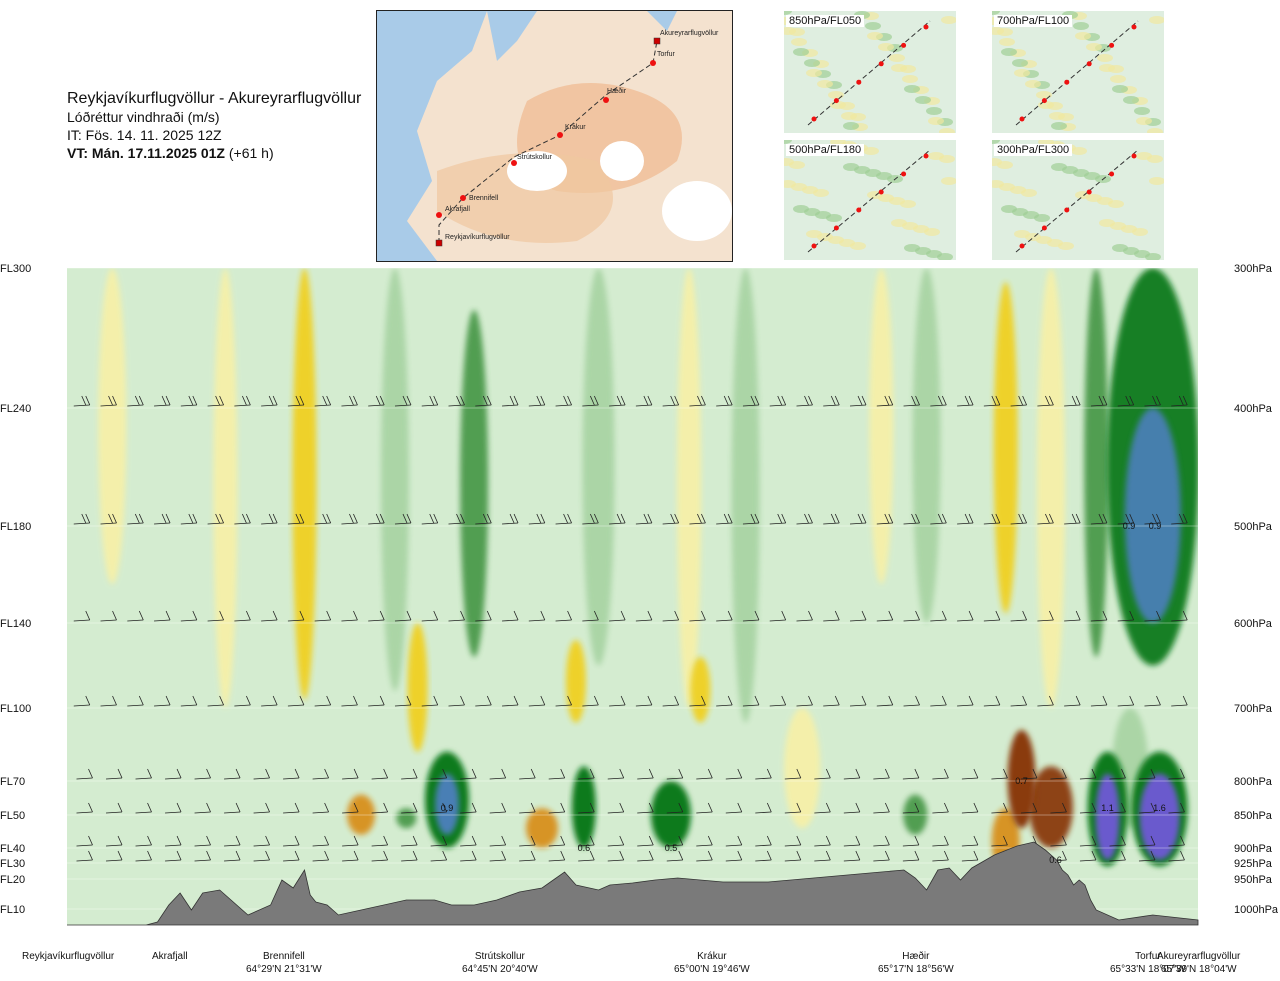 The height and width of the screenshot is (981, 1280). What do you see at coordinates (15, 409) in the screenshot?
I see `flight-level-label: FL240` at bounding box center [15, 409].